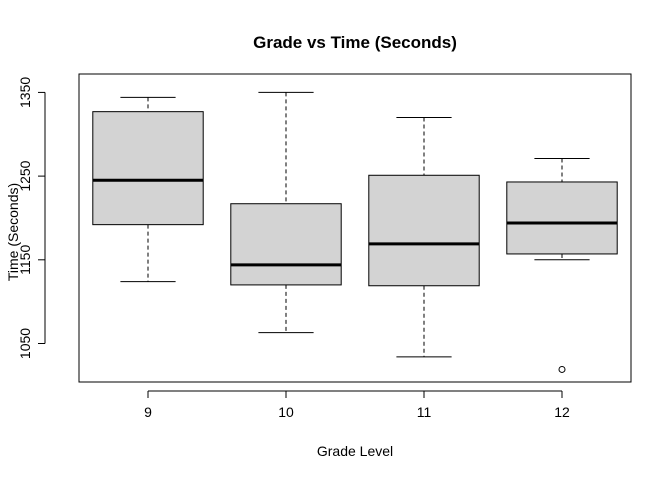 This screenshot has width=672, height=480. I want to click on grade-9-box, so click(148, 168).